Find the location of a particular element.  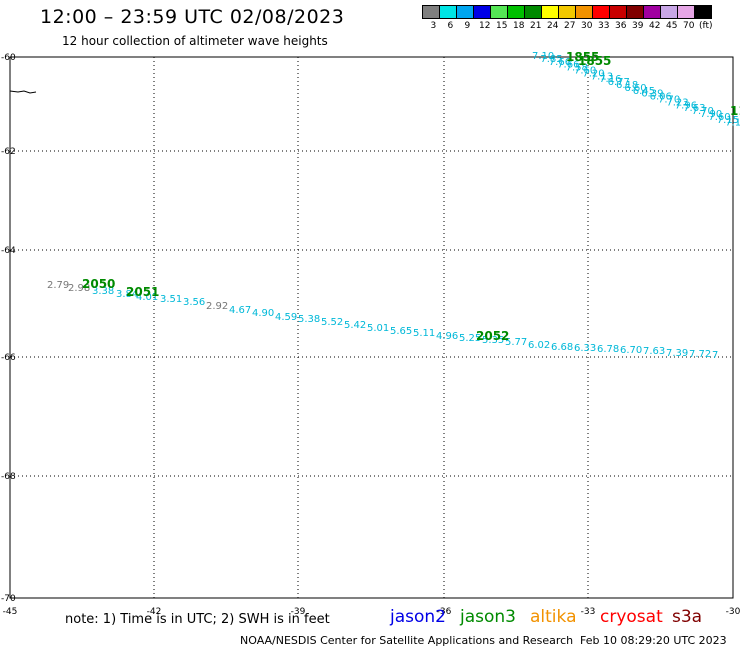

swh-value: 6.77 is located at coordinates (619, 82).